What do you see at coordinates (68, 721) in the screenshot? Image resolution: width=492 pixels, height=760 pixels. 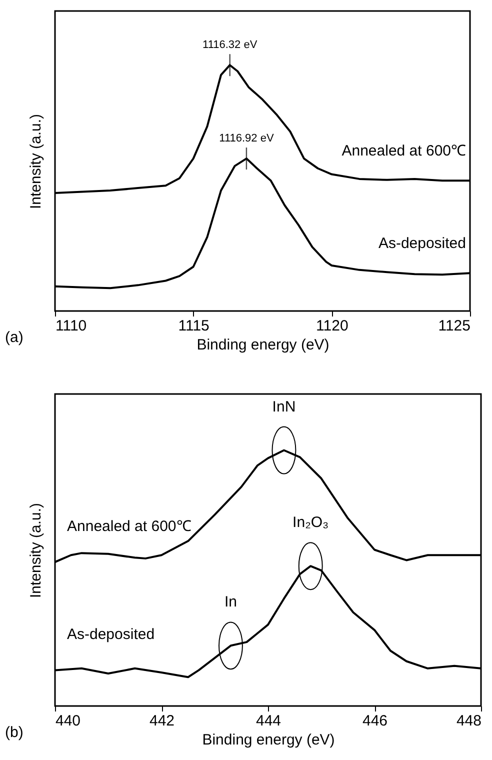 I see `x-tick-label: 440` at bounding box center [68, 721].